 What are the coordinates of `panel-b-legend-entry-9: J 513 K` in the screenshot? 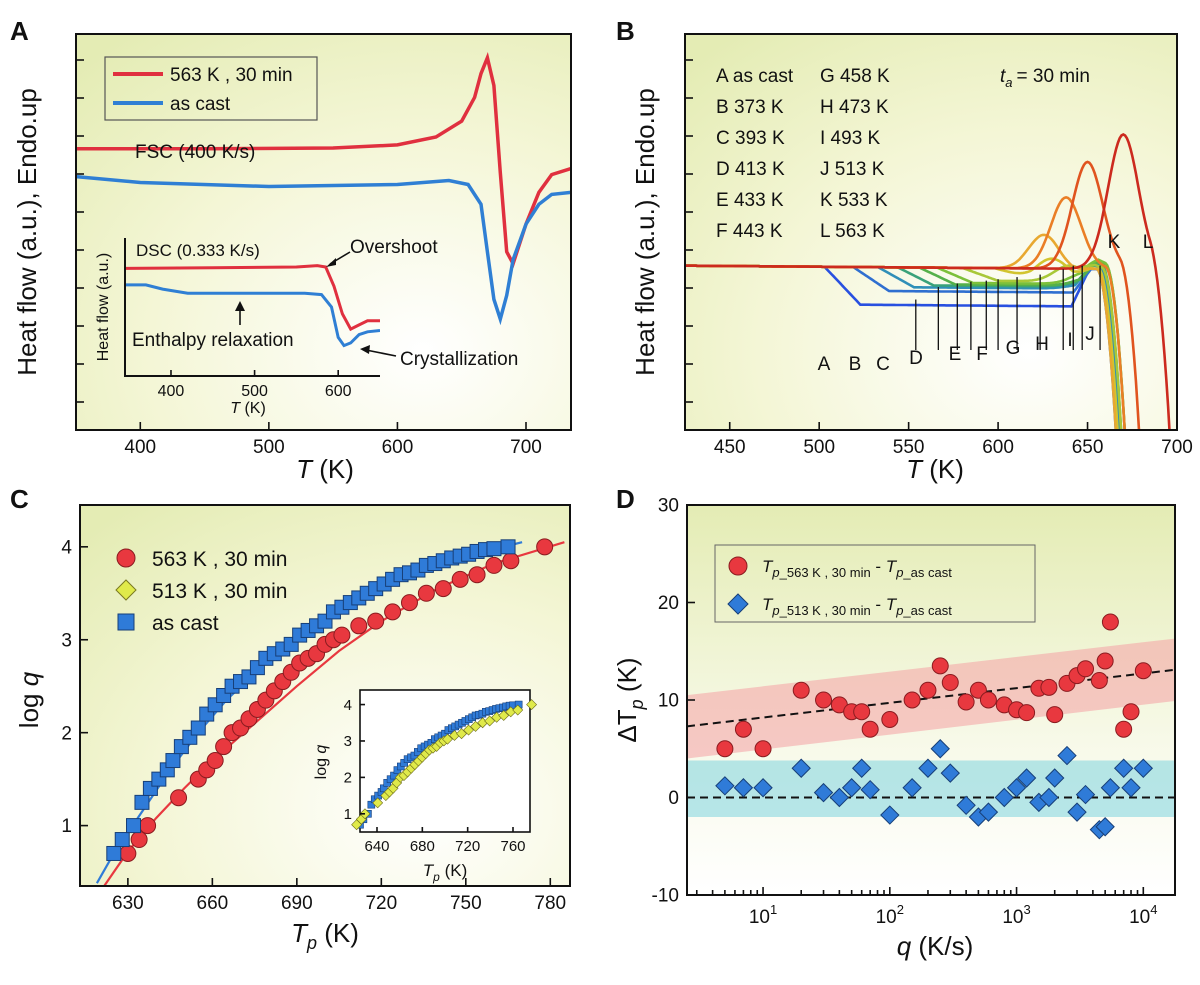 It's located at (852, 169).